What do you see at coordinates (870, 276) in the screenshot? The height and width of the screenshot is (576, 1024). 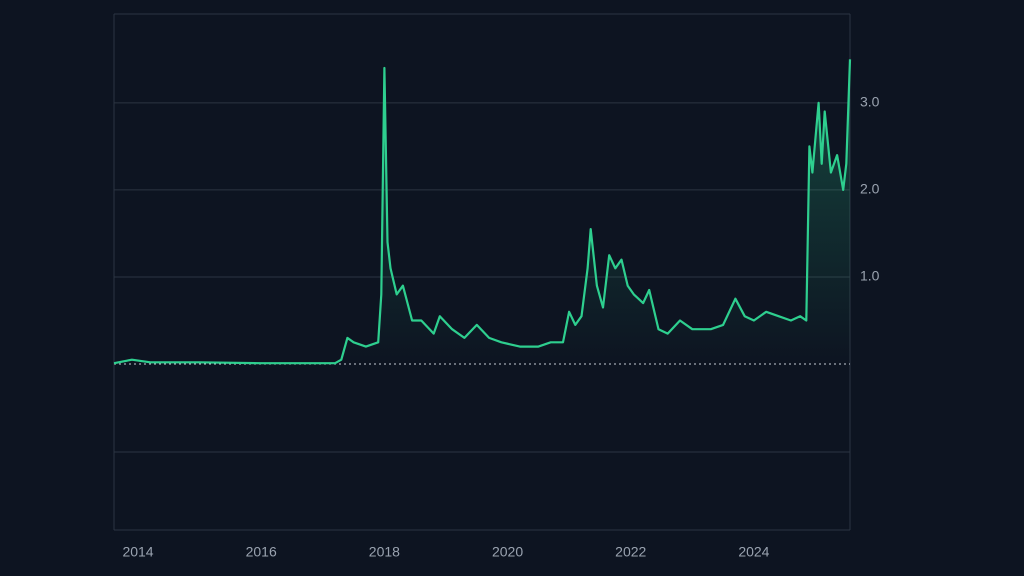 I see `y-tick-label: 1.0` at bounding box center [870, 276].